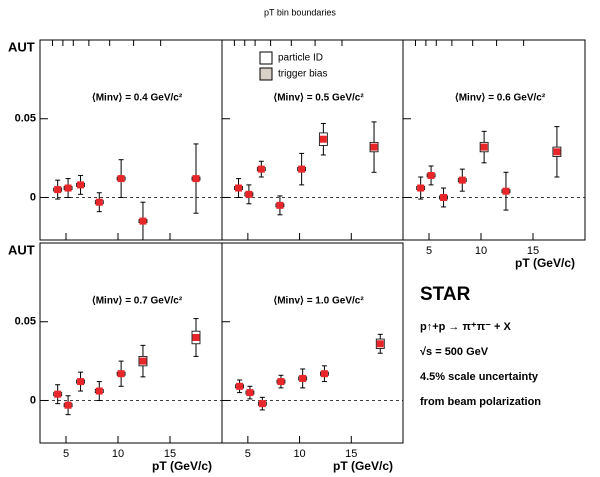 Image resolution: width=600 pixels, height=477 pixels. What do you see at coordinates (318, 301) in the screenshot?
I see `panel-label: ⟨Minv⟩ = 1.0 GeV/c²` at bounding box center [318, 301].